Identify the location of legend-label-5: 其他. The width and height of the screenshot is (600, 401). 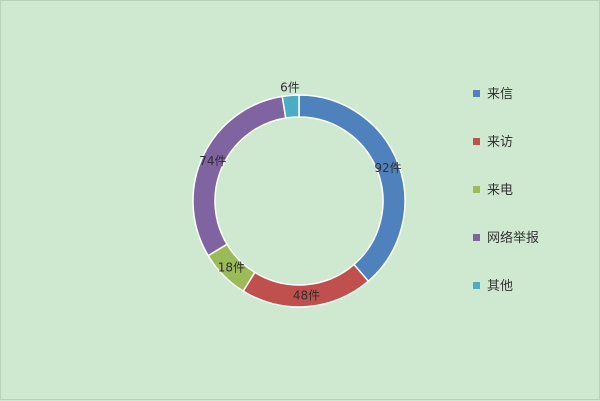
(500, 286).